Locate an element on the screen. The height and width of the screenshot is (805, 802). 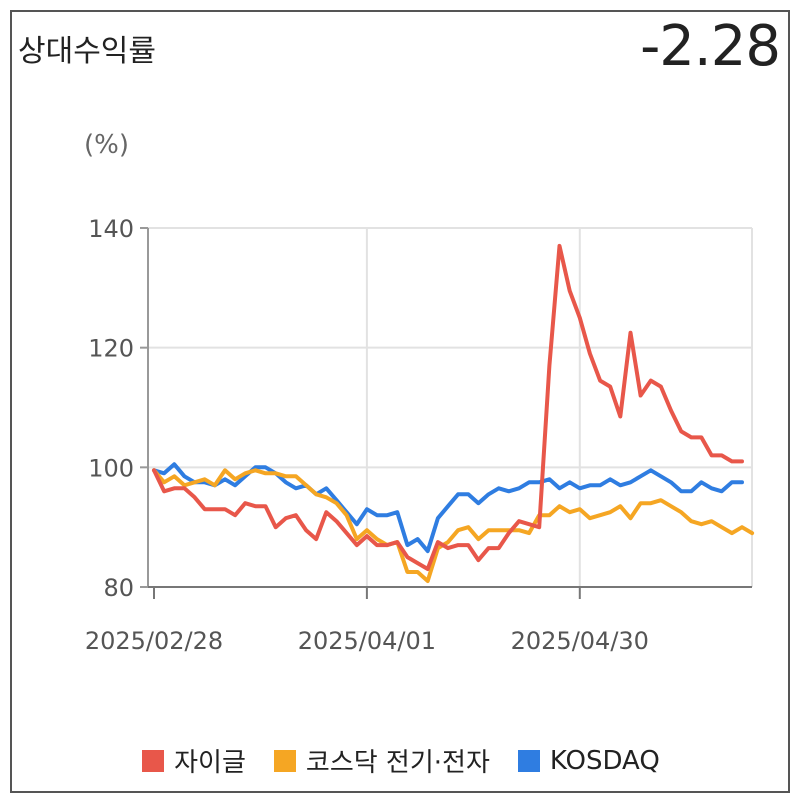
legend-label-kosdaq: KOSDAQ is located at coordinates (604, 760).